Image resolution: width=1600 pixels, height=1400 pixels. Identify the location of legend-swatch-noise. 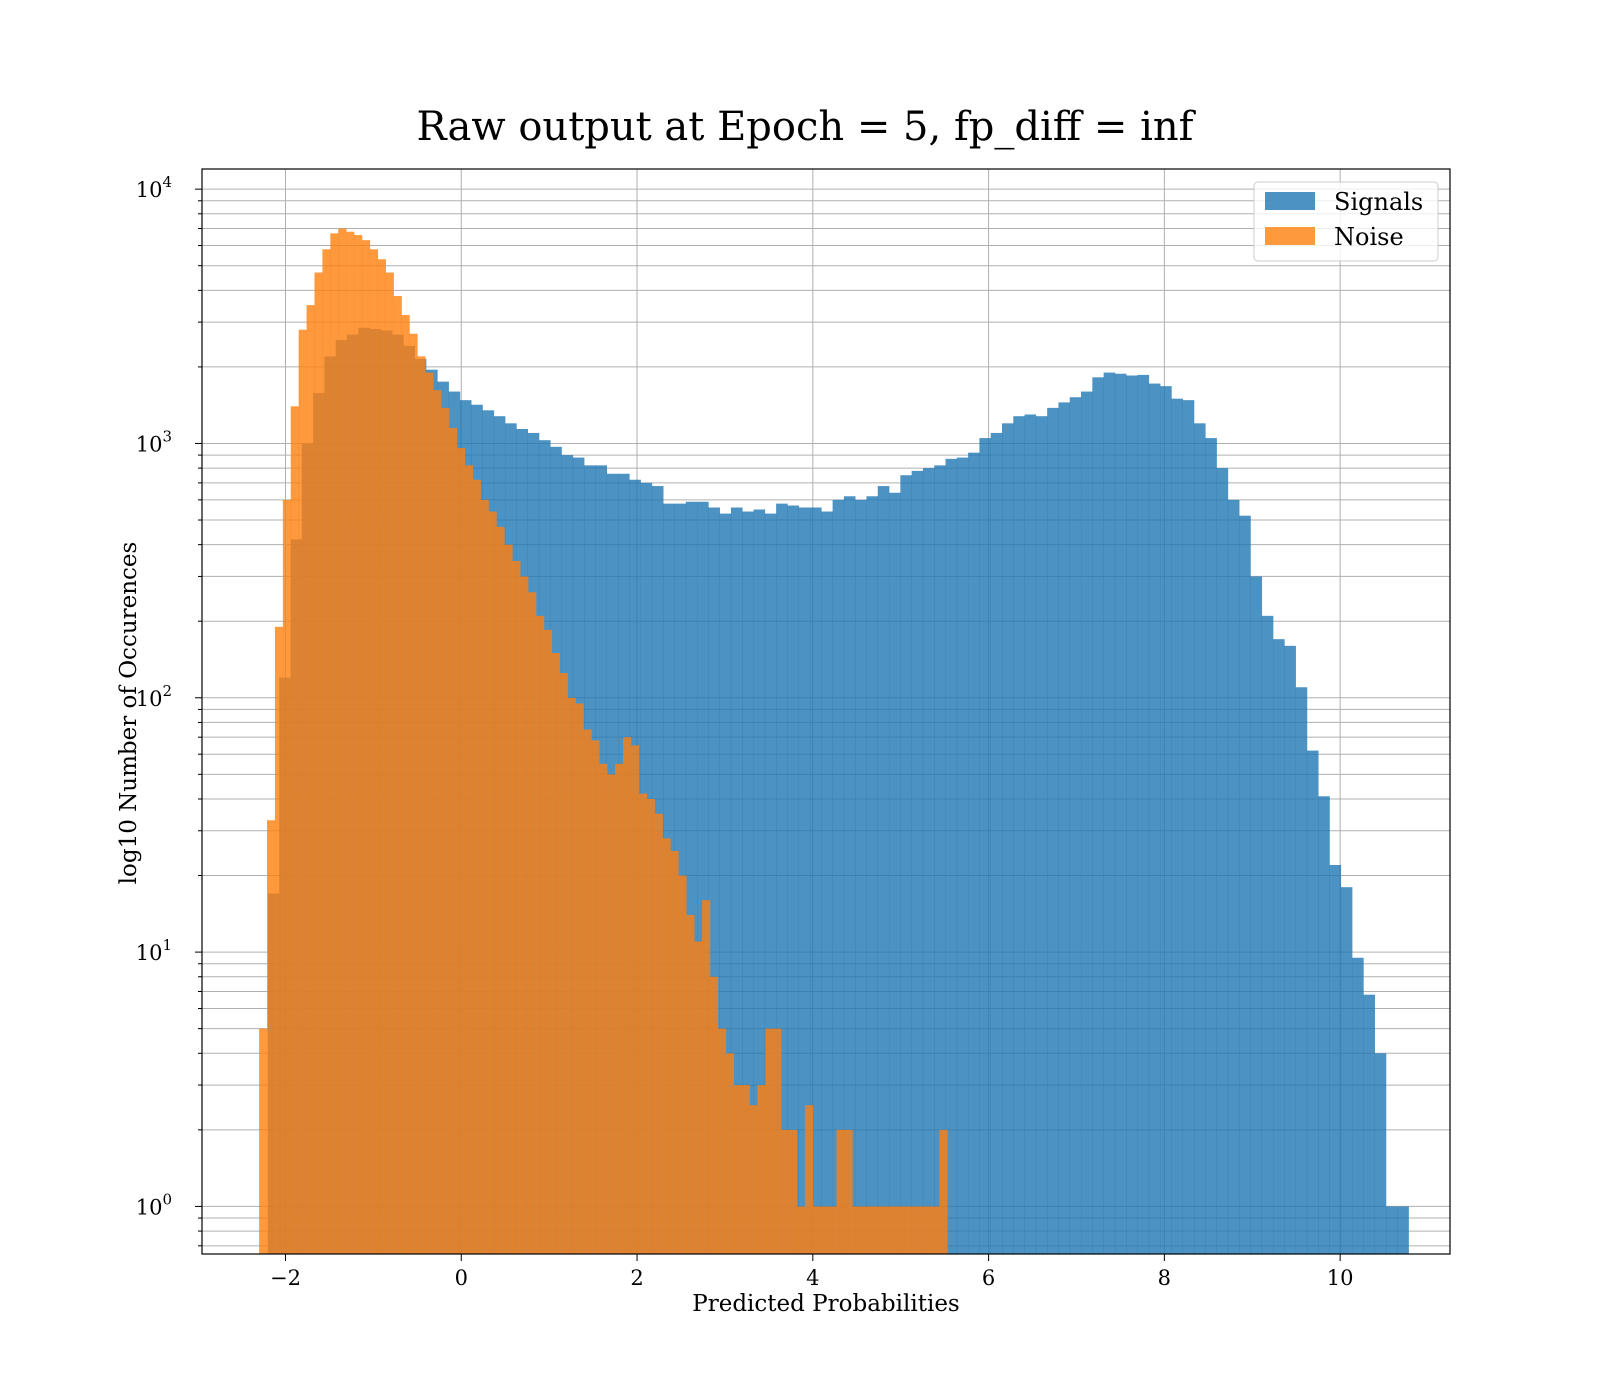
(1290, 236).